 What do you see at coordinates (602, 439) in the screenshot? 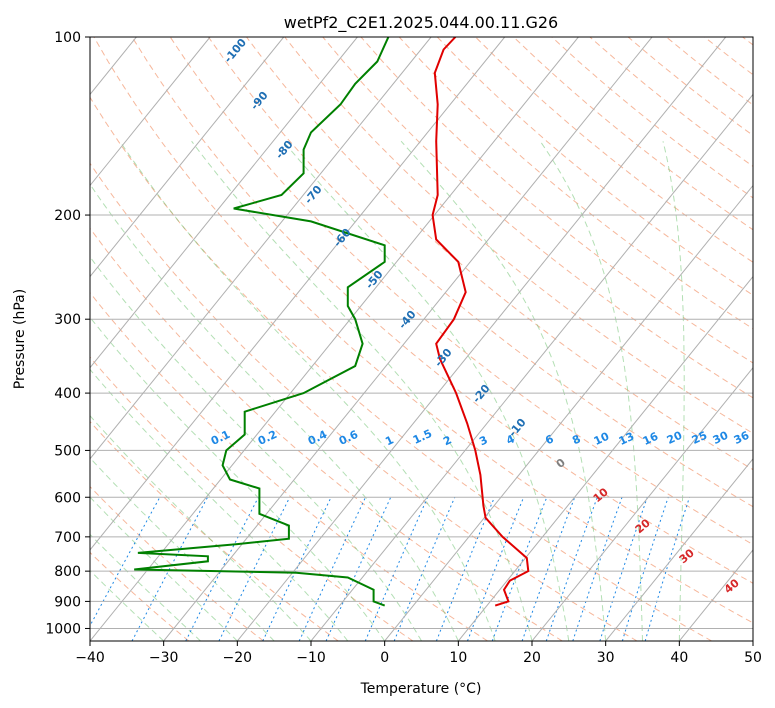
I see `mixing-ratio-label: 10` at bounding box center [602, 439].